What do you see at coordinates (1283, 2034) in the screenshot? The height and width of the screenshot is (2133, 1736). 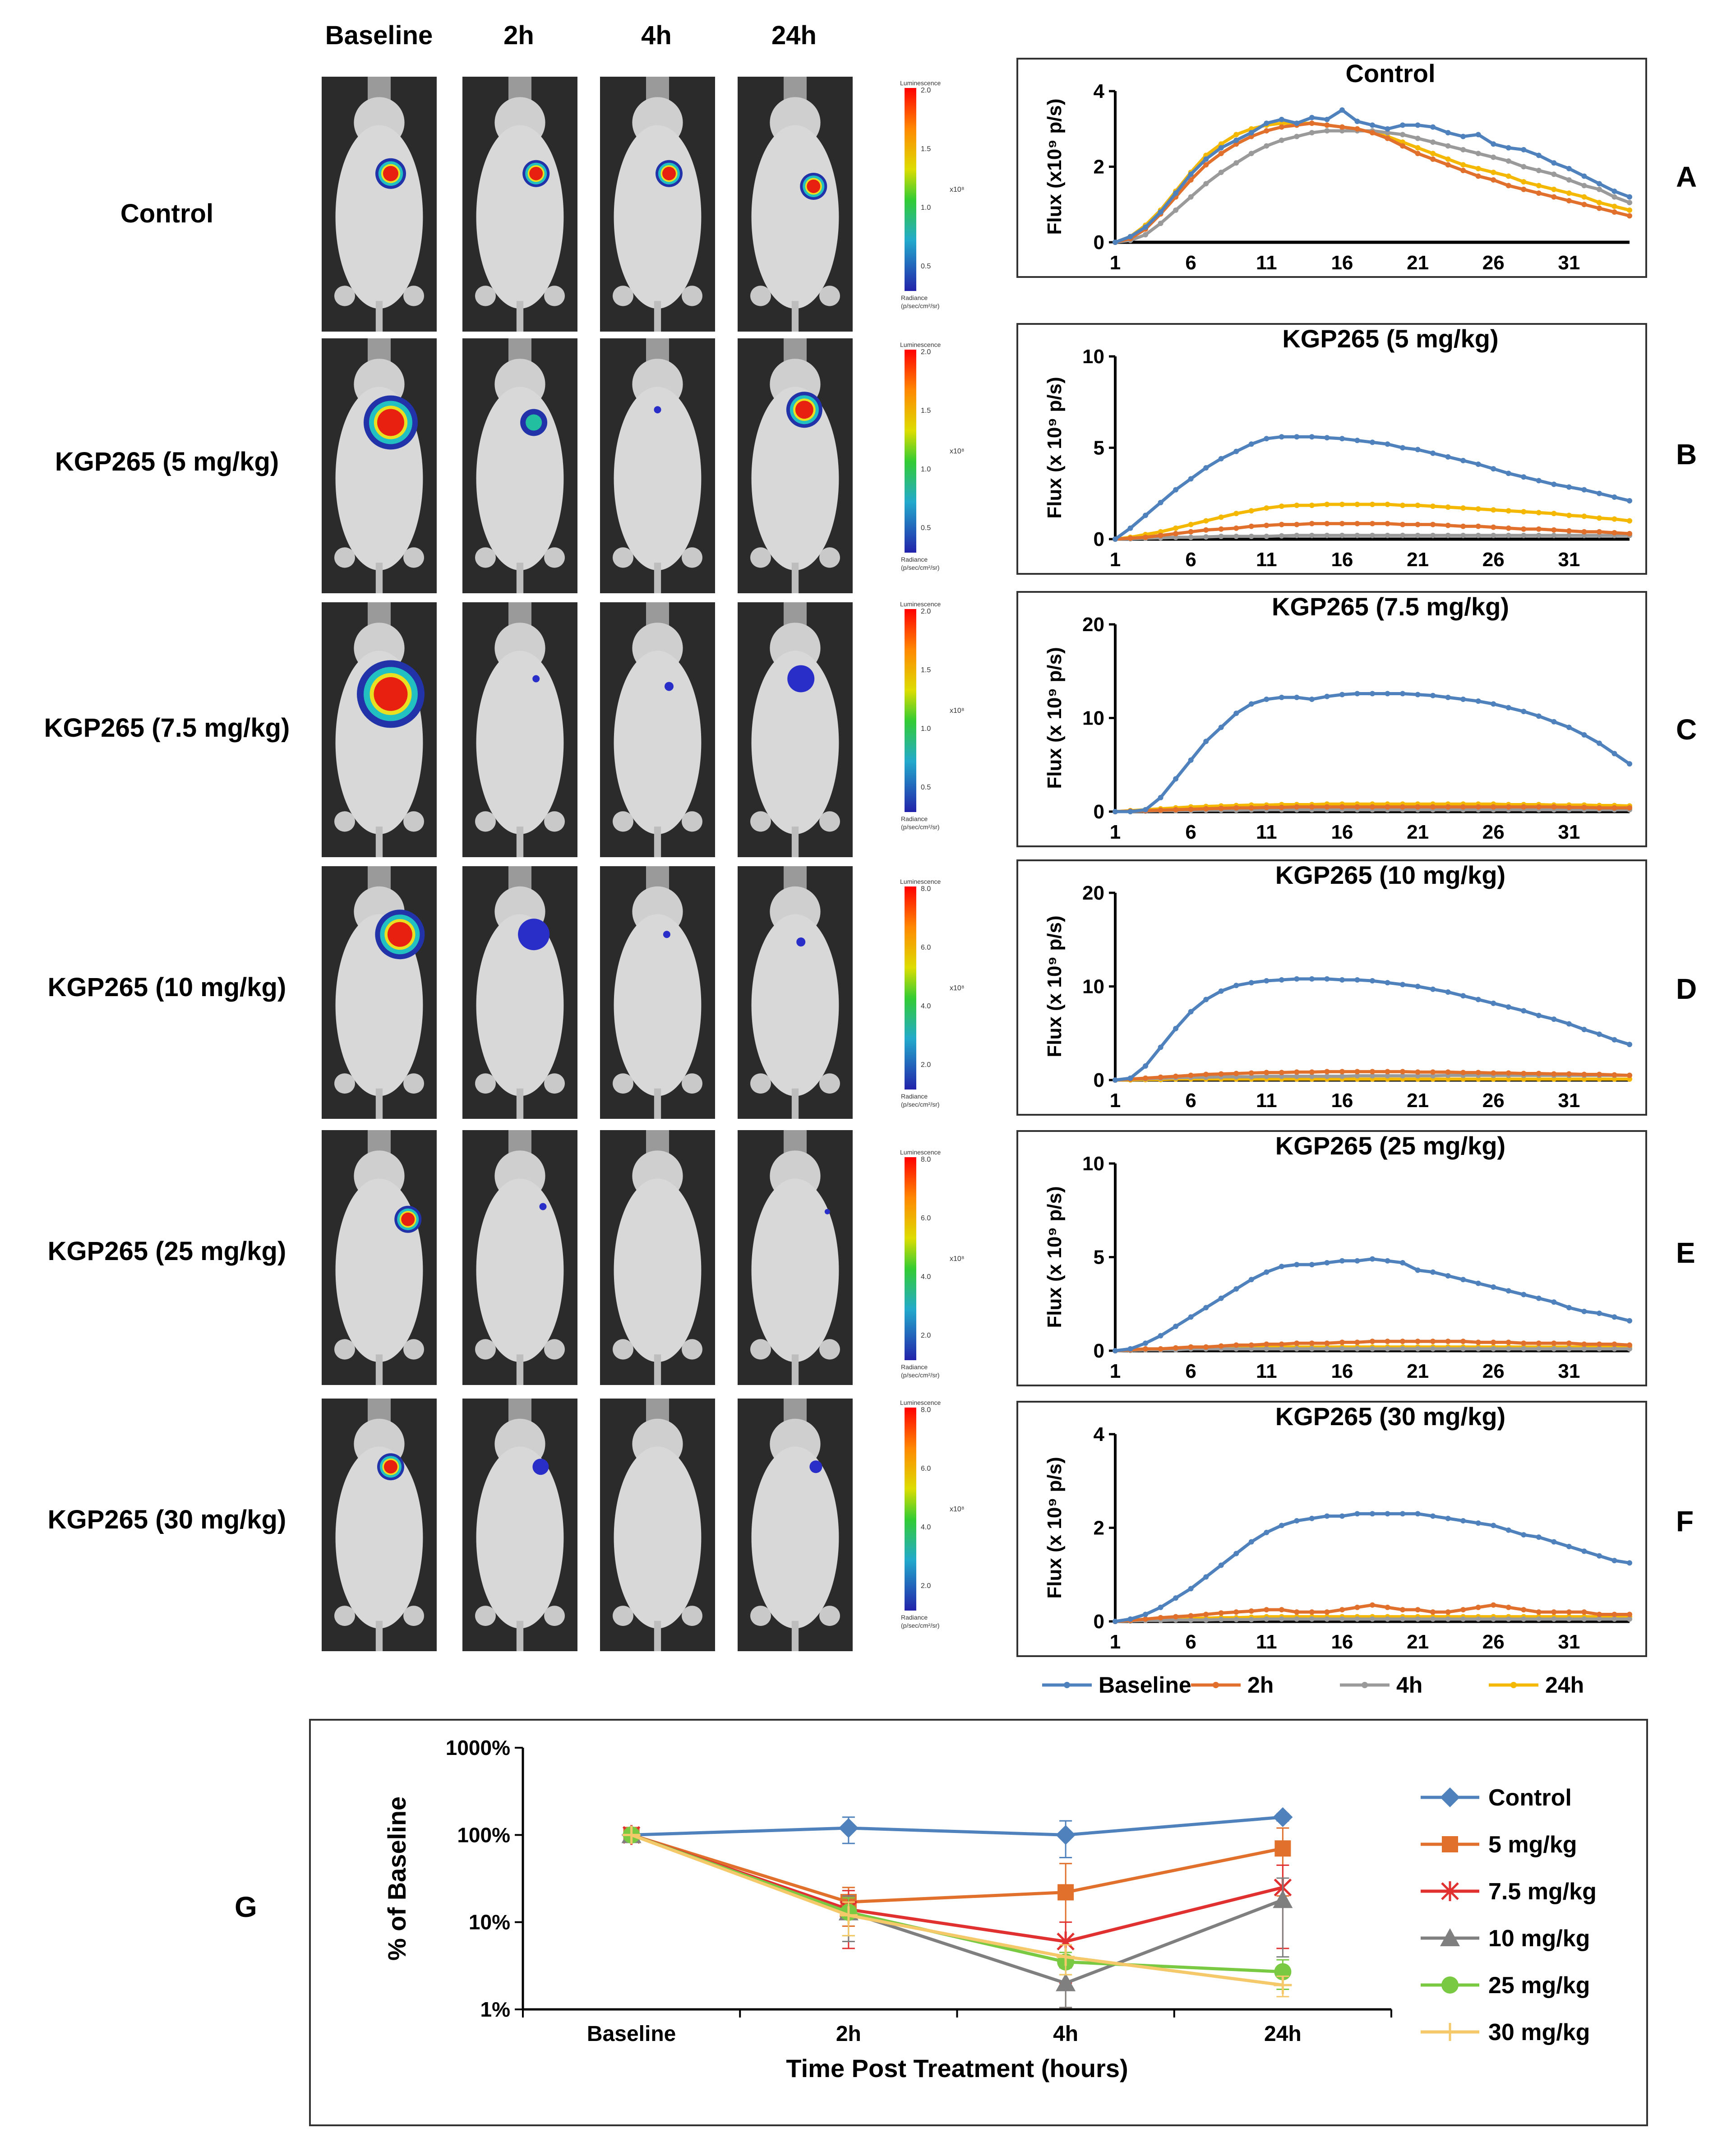 I see `x-tick-label: 24h` at bounding box center [1283, 2034].